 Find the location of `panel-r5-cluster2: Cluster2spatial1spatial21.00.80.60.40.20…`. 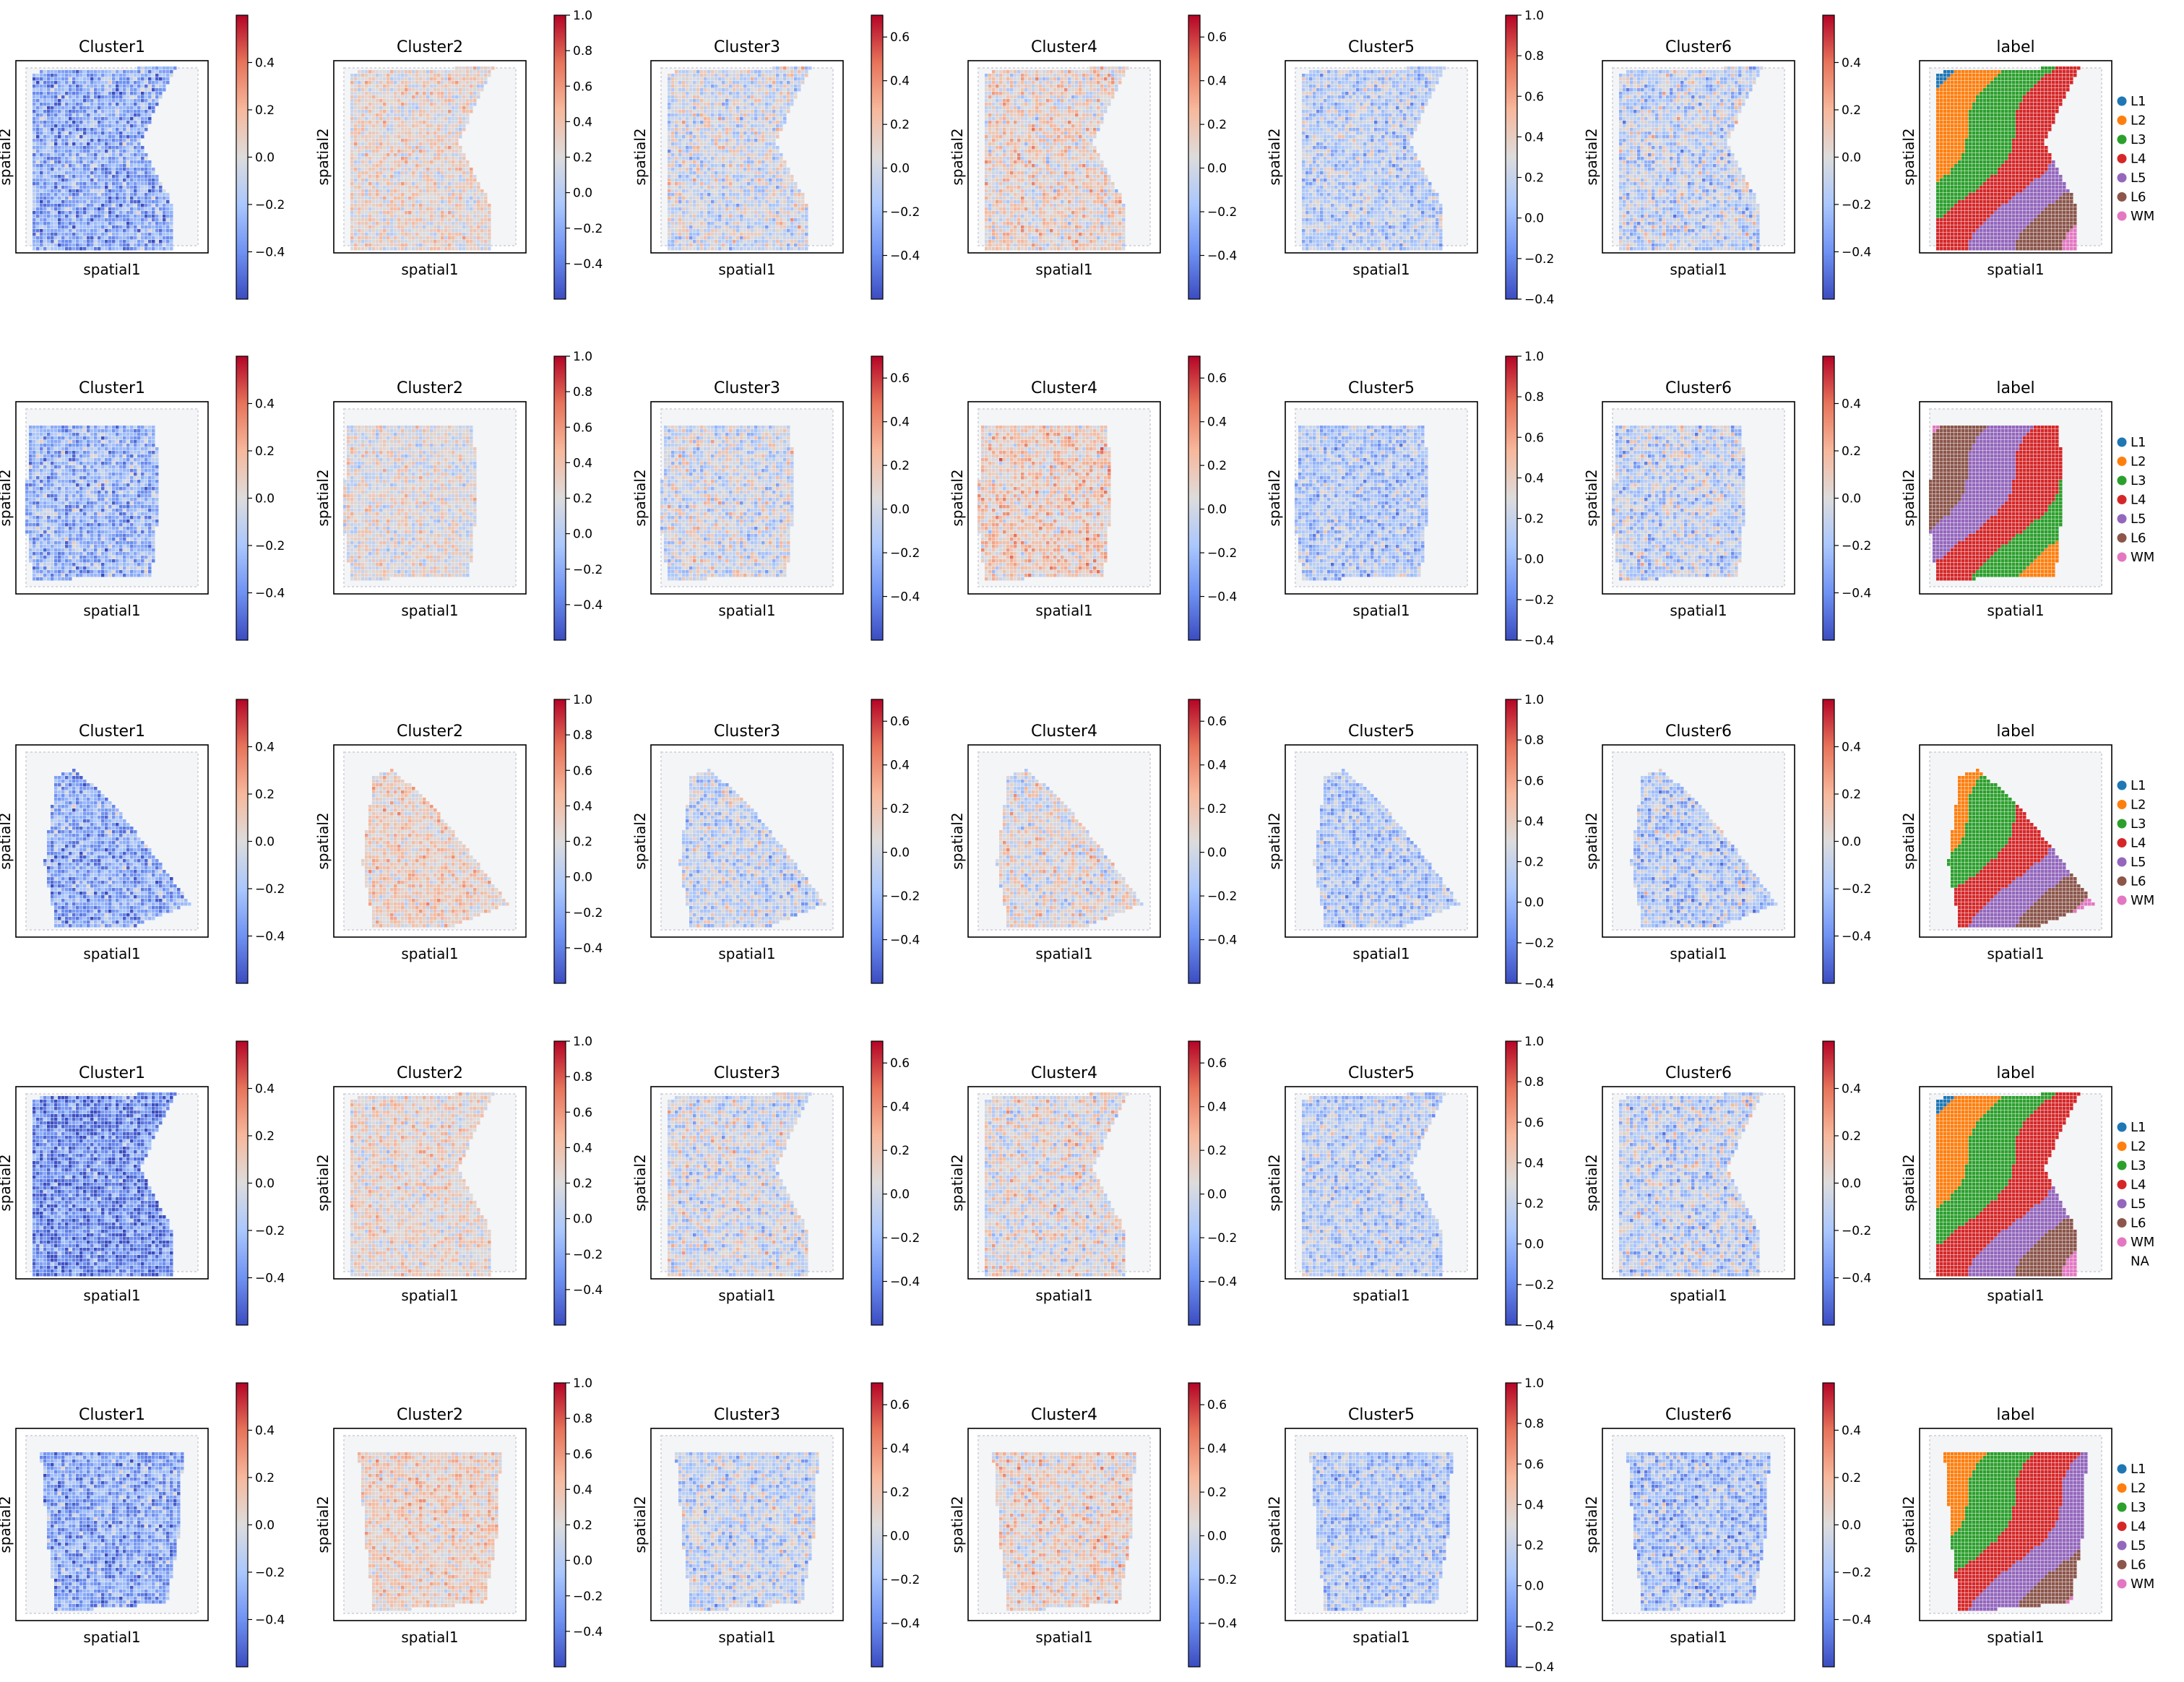

panel-r5-cluster2: Cluster2spatial1spatial21.00.80.60.40.20… is located at coordinates (458, 1521).